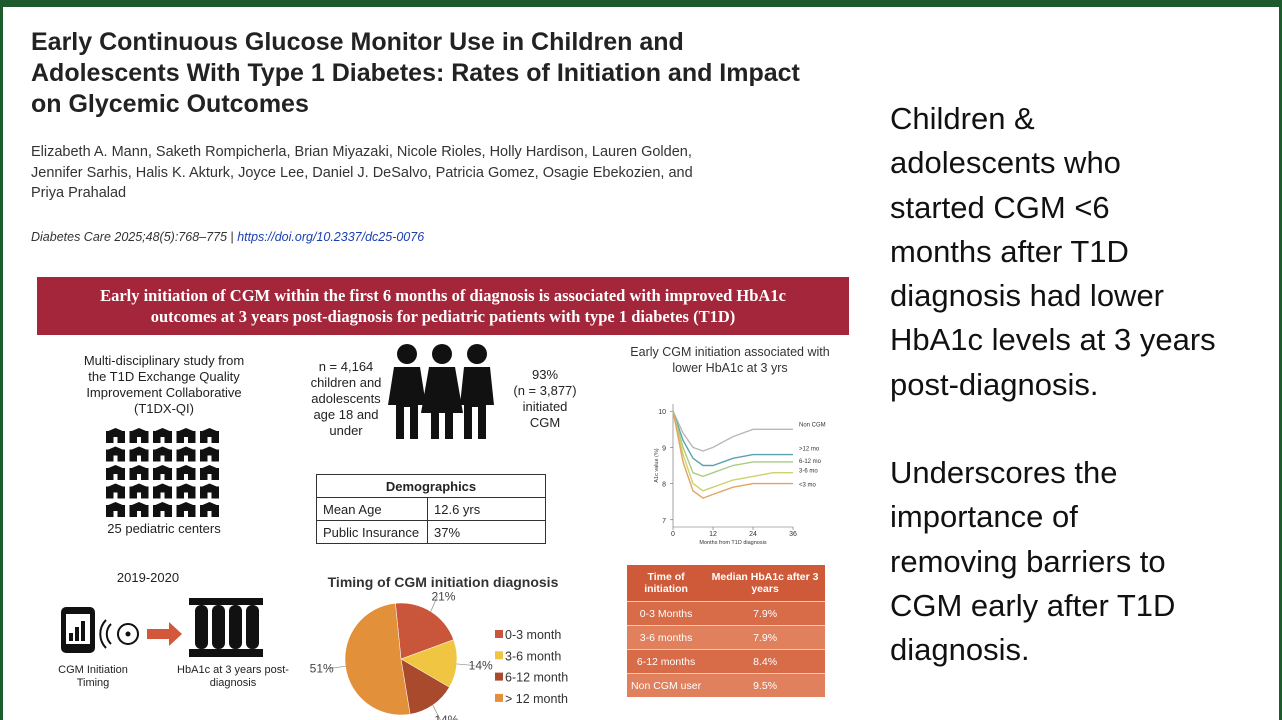 This screenshot has height=720, width=1282. I want to click on header-cell: Time of initiation, so click(666, 583).